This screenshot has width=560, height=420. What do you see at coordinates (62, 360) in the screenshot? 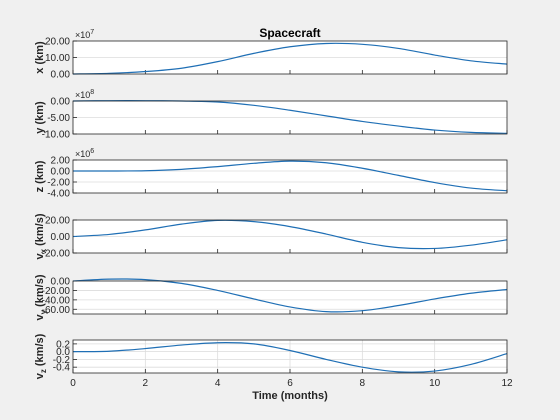
I see `y-tick-label: -0.2` at bounding box center [62, 360].